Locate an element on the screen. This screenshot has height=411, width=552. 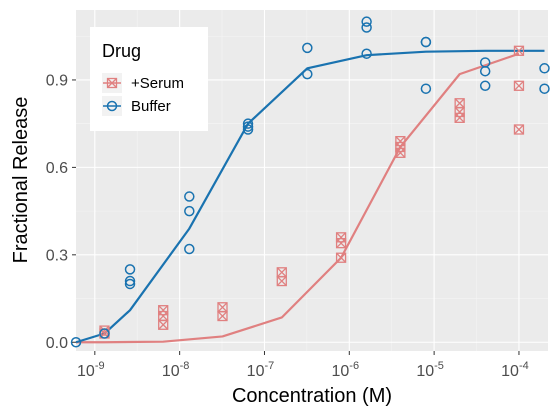
y-axis-title: Fractional Release is located at coordinates (21, 180).